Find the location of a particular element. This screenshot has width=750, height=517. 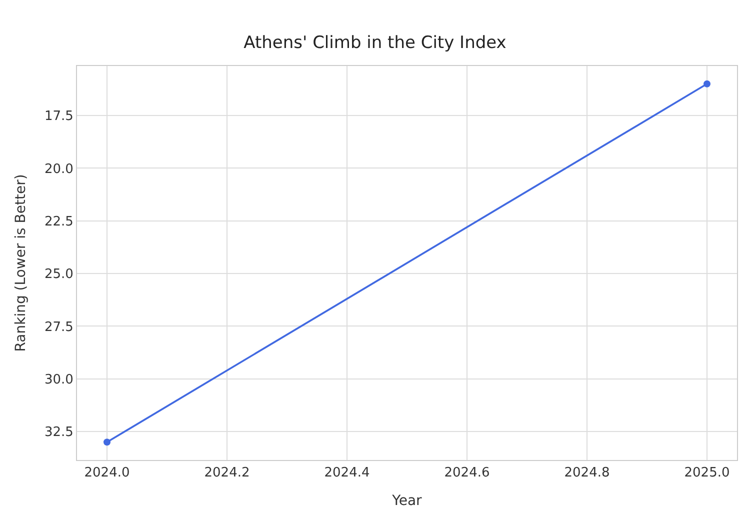

y-tick-label: 22.5 is located at coordinates (59, 222).